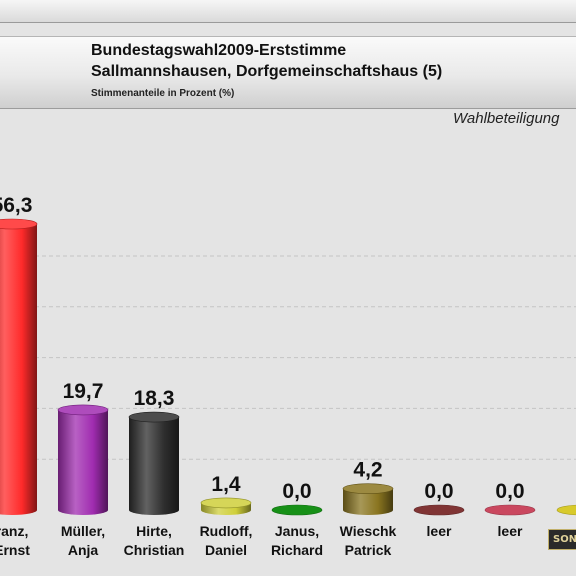 The height and width of the screenshot is (576, 576). What do you see at coordinates (368, 550) in the screenshot?
I see `category-label: Patrick` at bounding box center [368, 550].